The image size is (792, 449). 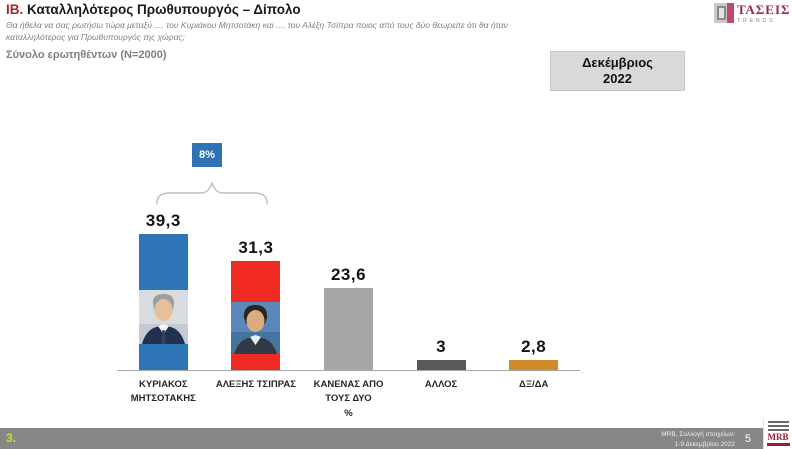 I want to click on category-label: ΚΑΝΕΝΑΣ ΑΠΟ ΤΟΥΣ ΔΥΟ%, so click(x=348, y=399).